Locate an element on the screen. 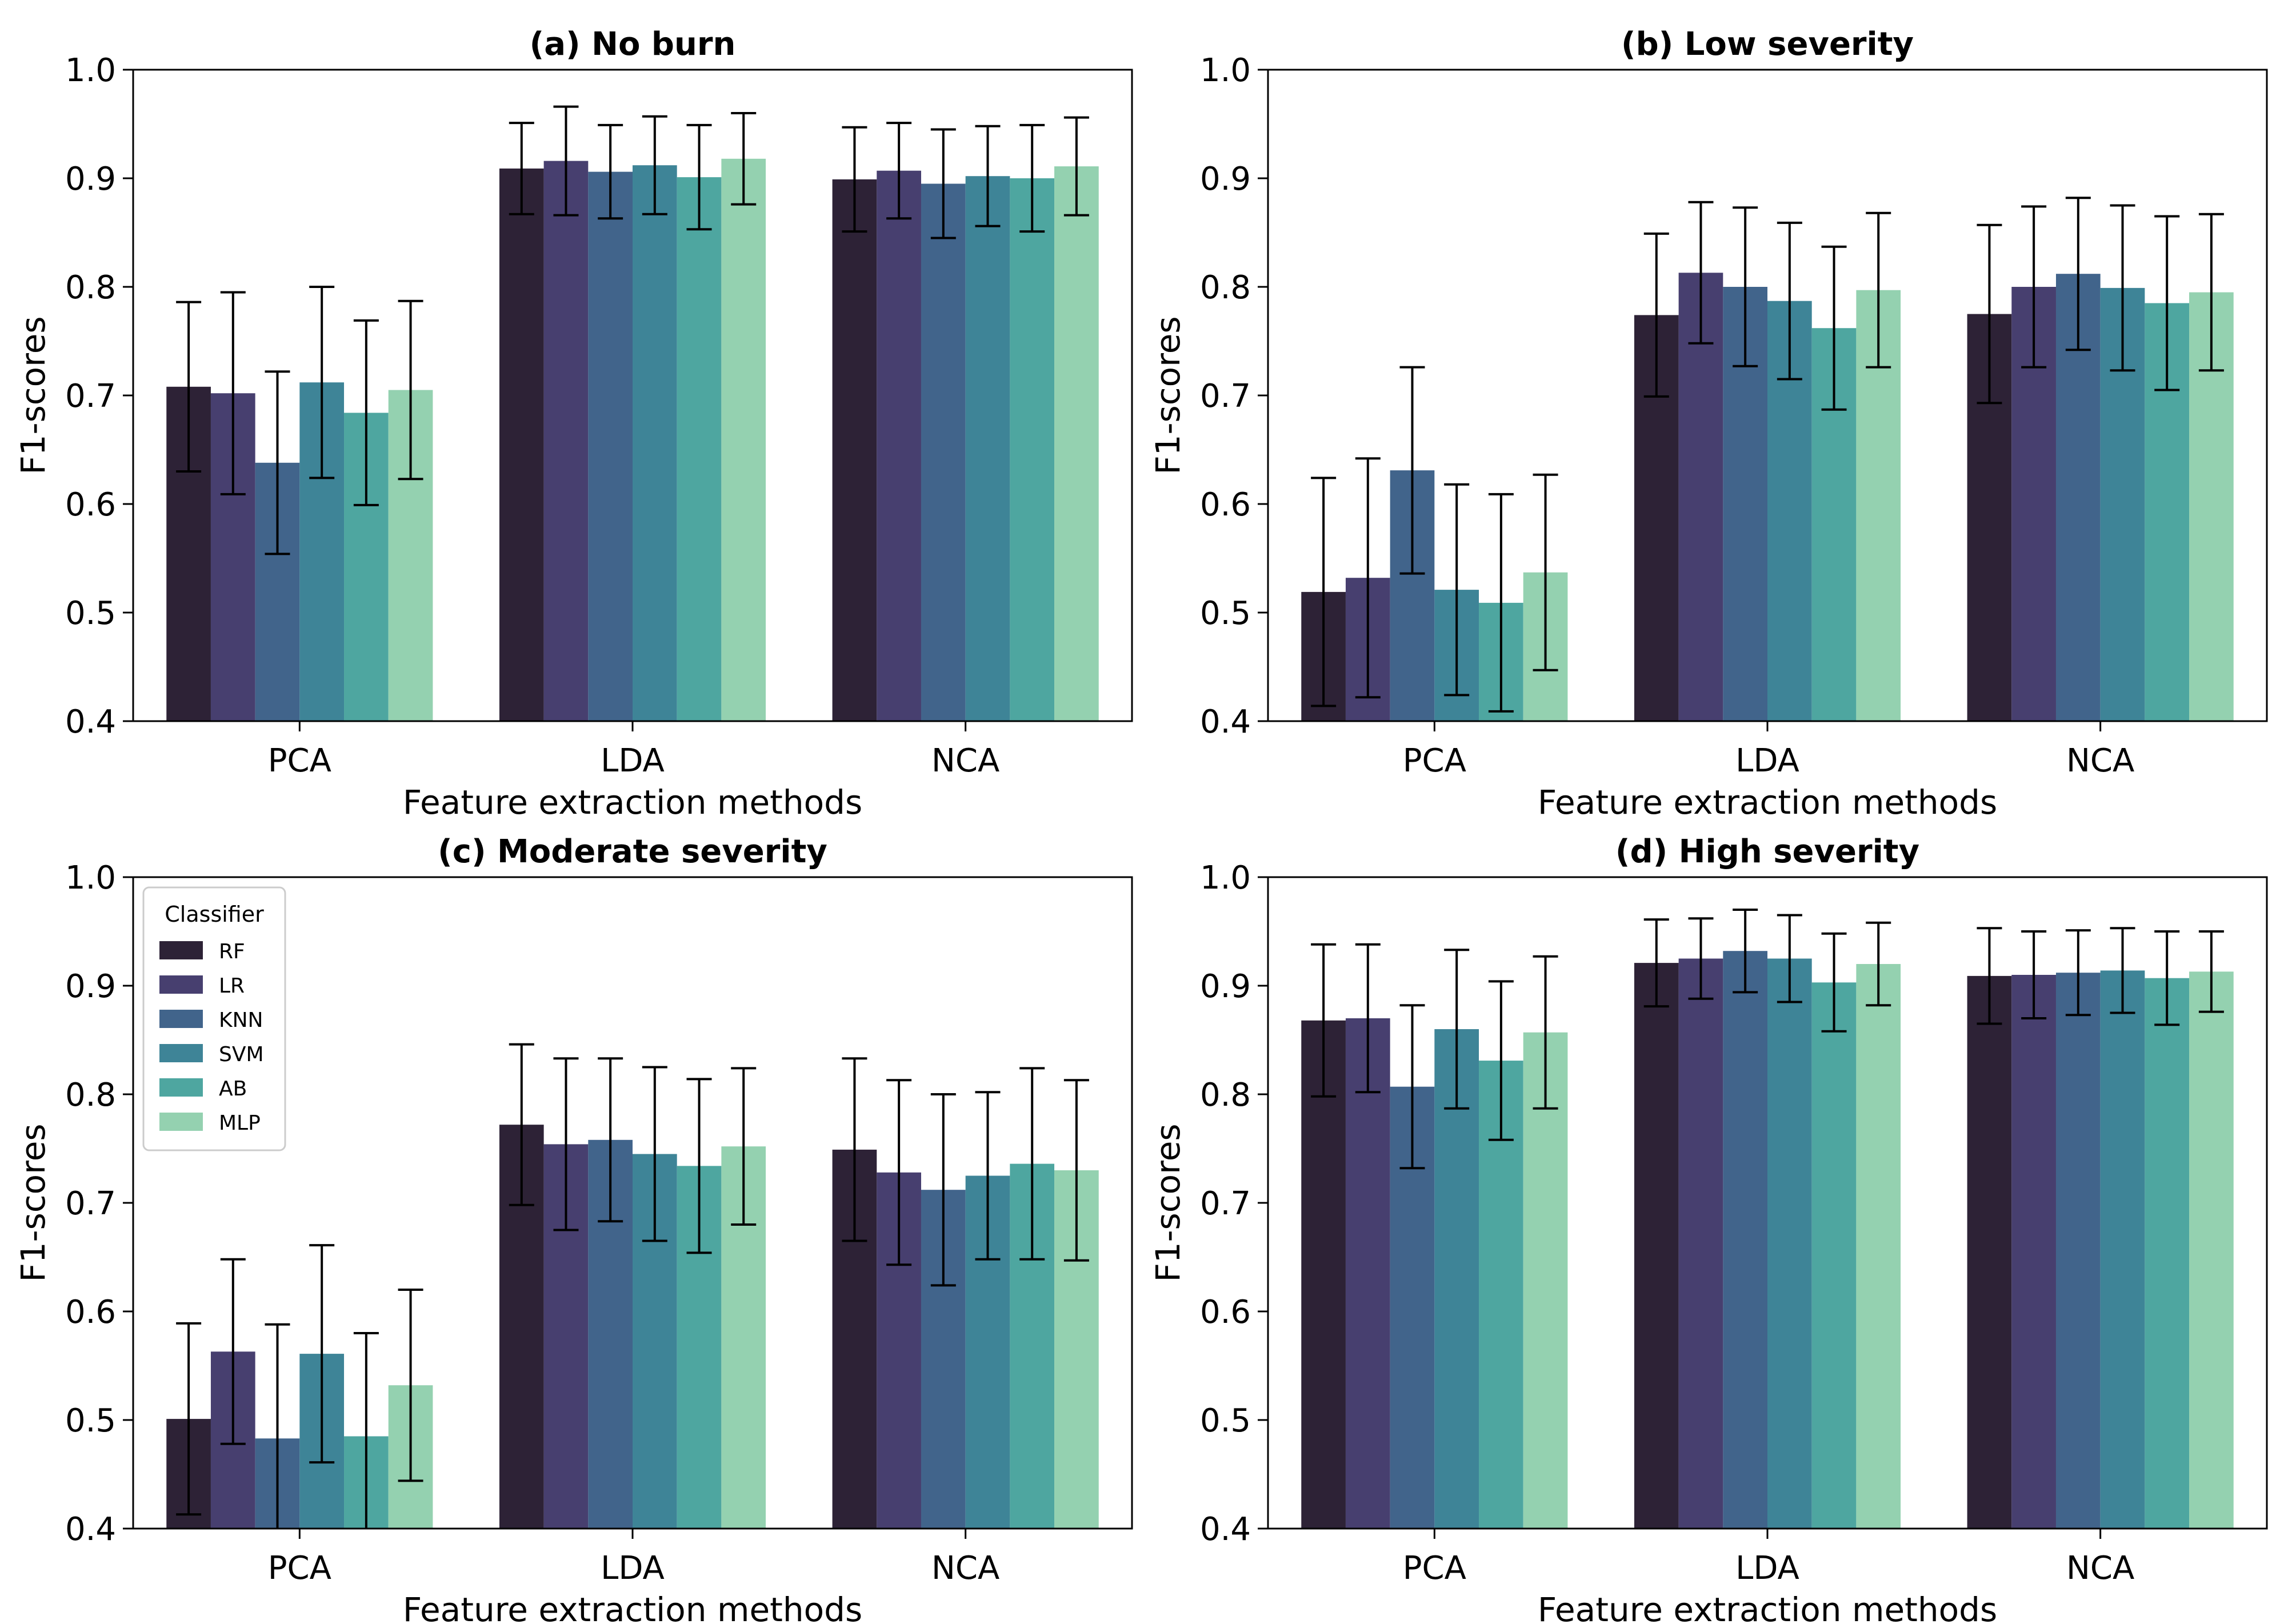  legend-label-lr: LR is located at coordinates (232, 986).